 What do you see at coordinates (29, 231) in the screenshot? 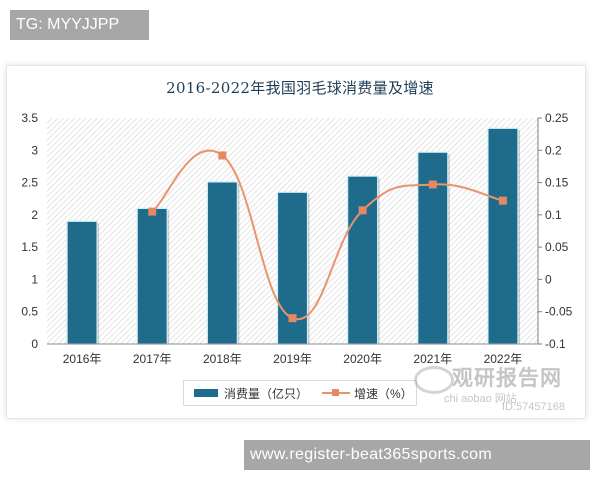
I see `left-y-axis: 0 0.5 1 1.5 2 2.5 3 3.5` at bounding box center [29, 231].